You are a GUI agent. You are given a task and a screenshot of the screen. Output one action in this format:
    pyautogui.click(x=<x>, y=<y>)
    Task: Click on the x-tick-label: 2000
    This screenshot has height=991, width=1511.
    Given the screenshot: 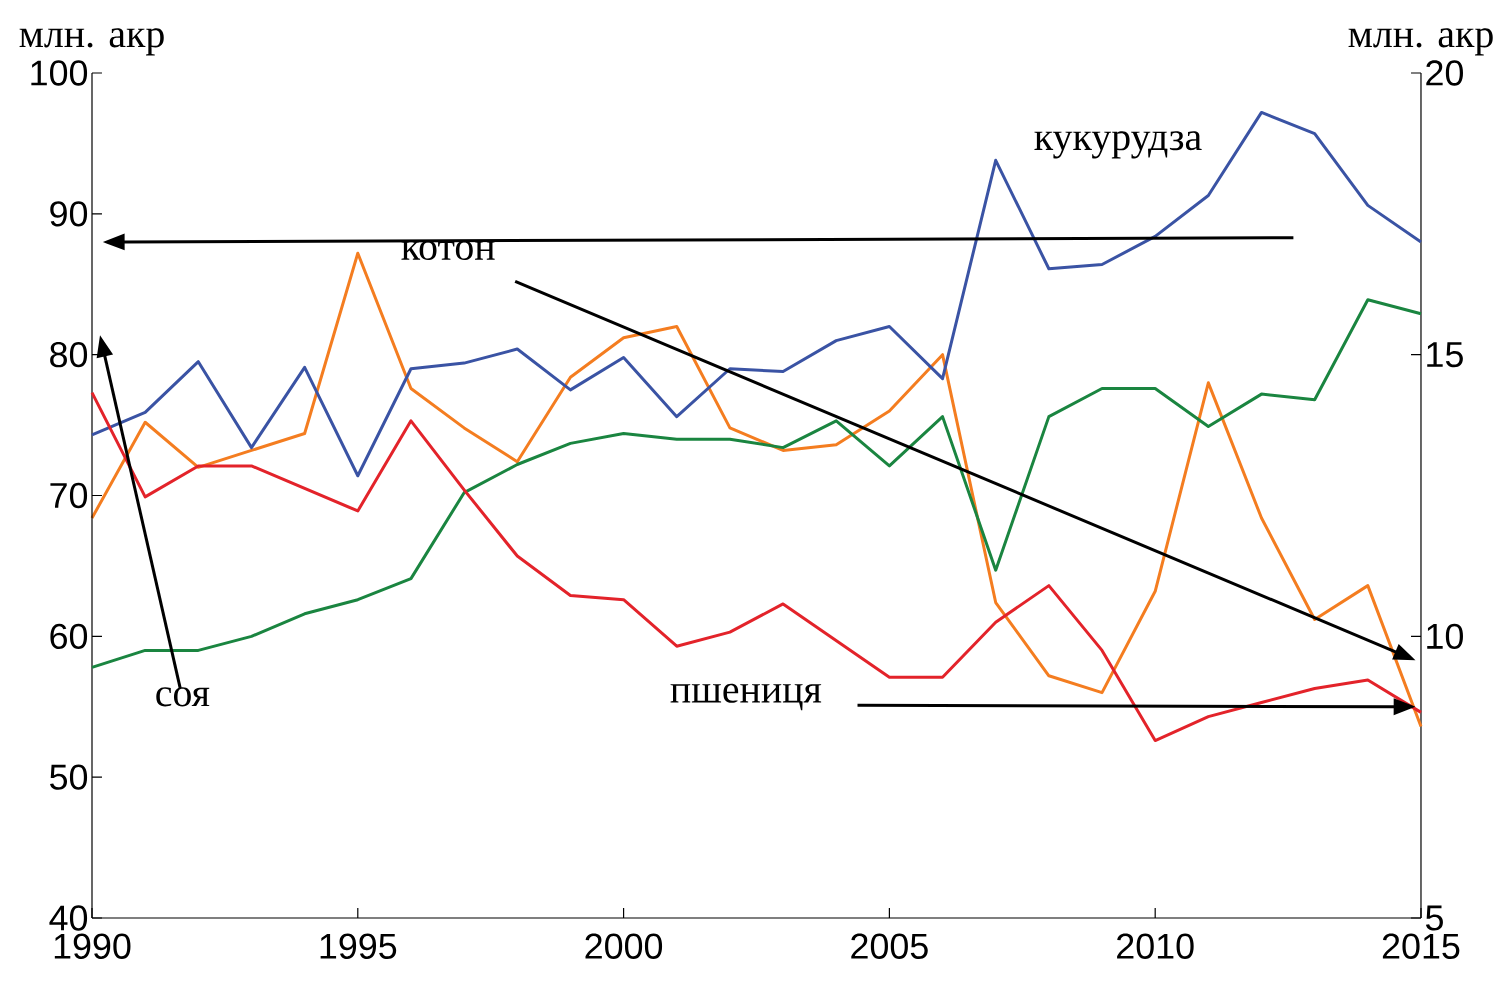 What is the action you would take?
    pyautogui.click(x=624, y=946)
    